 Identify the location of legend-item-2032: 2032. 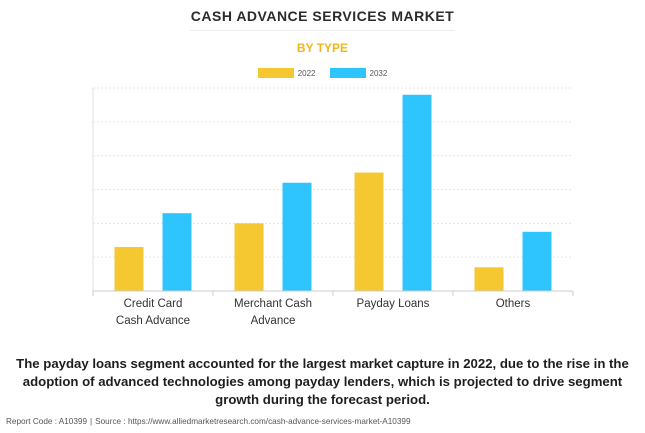
(358, 73).